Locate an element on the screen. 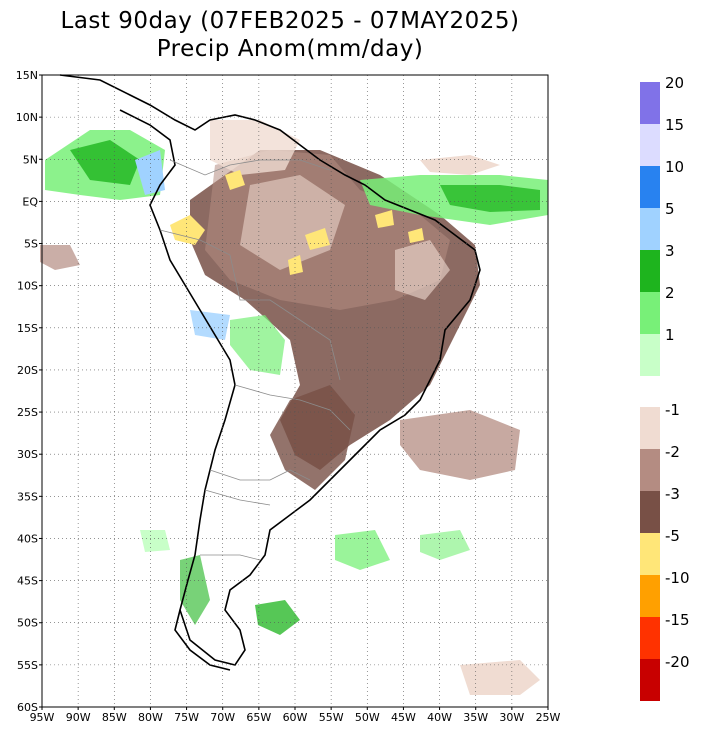 This screenshot has width=709, height=736. lon-tick-label: 65W is located at coordinates (258, 717).